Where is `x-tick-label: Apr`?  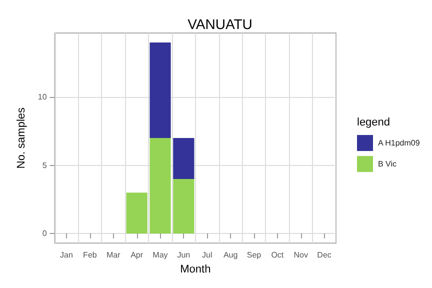 x-tick-label: Apr is located at coordinates (137, 255).